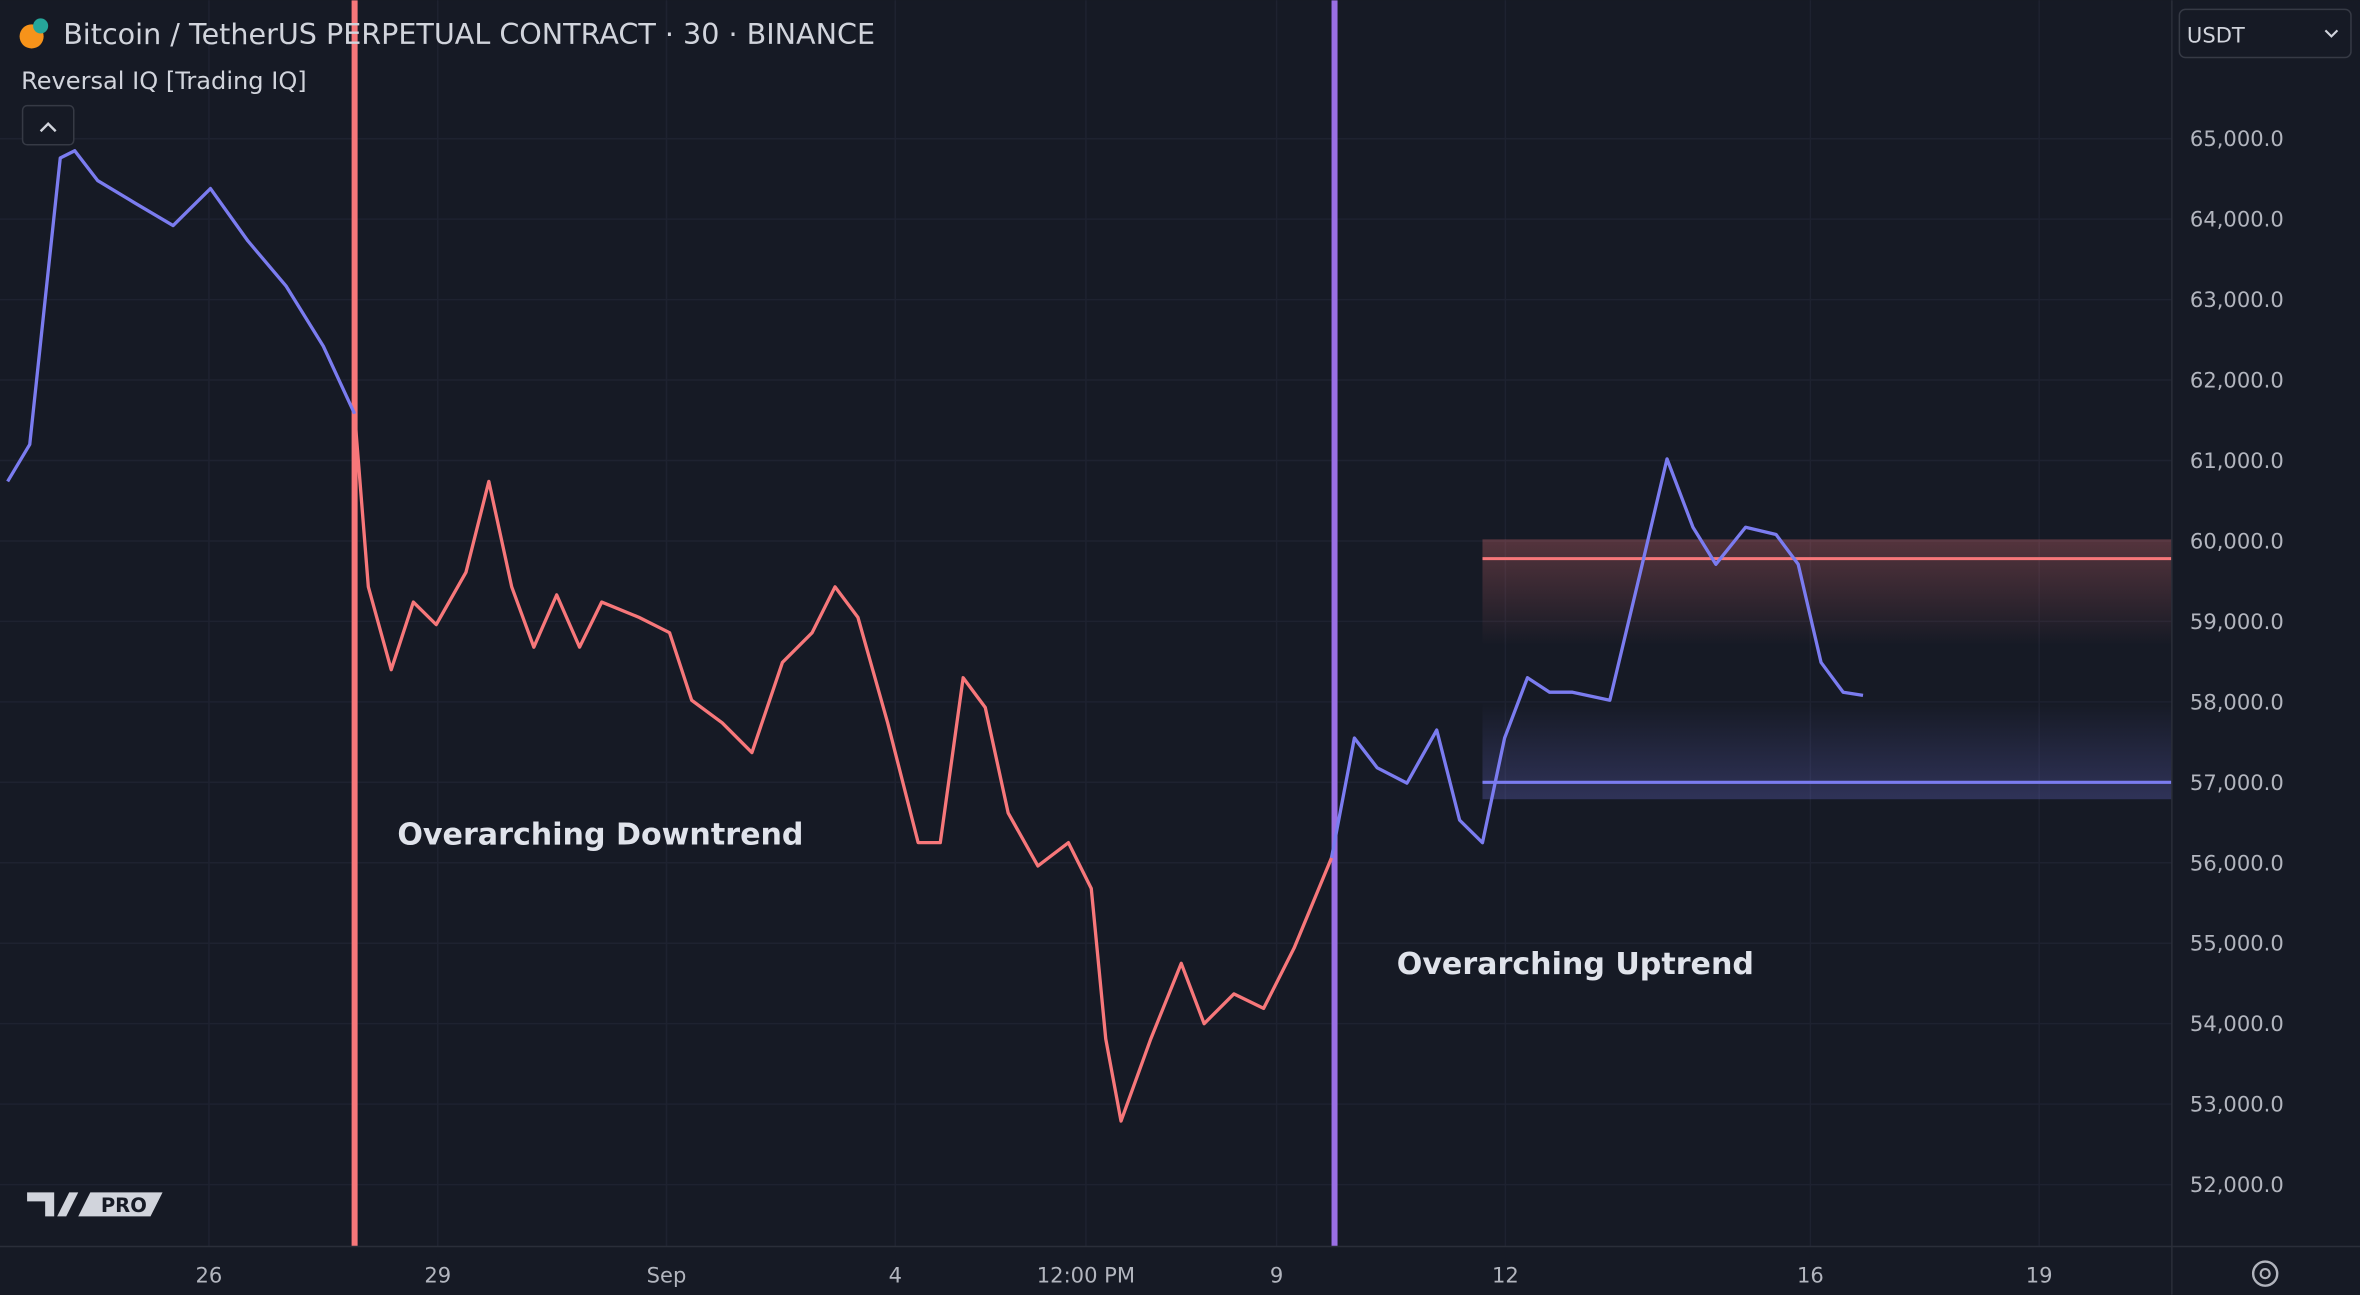  I want to click on x-tick-label: 26, so click(209, 1275).